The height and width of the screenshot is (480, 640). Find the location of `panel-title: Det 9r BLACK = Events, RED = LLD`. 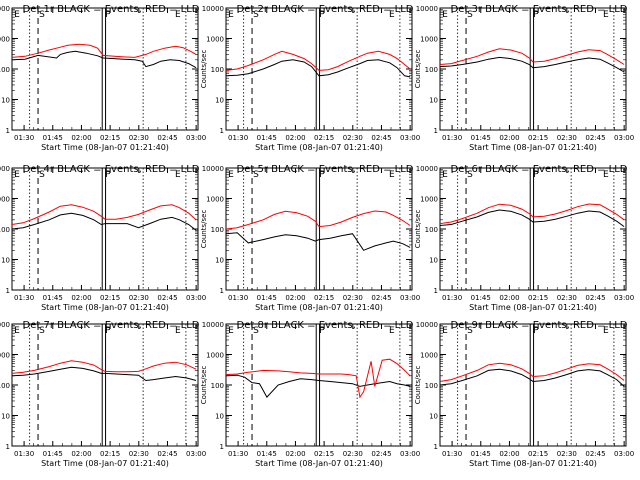

panel-title: Det 9r BLACK = Events, RED = LLD is located at coordinates (539, 325).